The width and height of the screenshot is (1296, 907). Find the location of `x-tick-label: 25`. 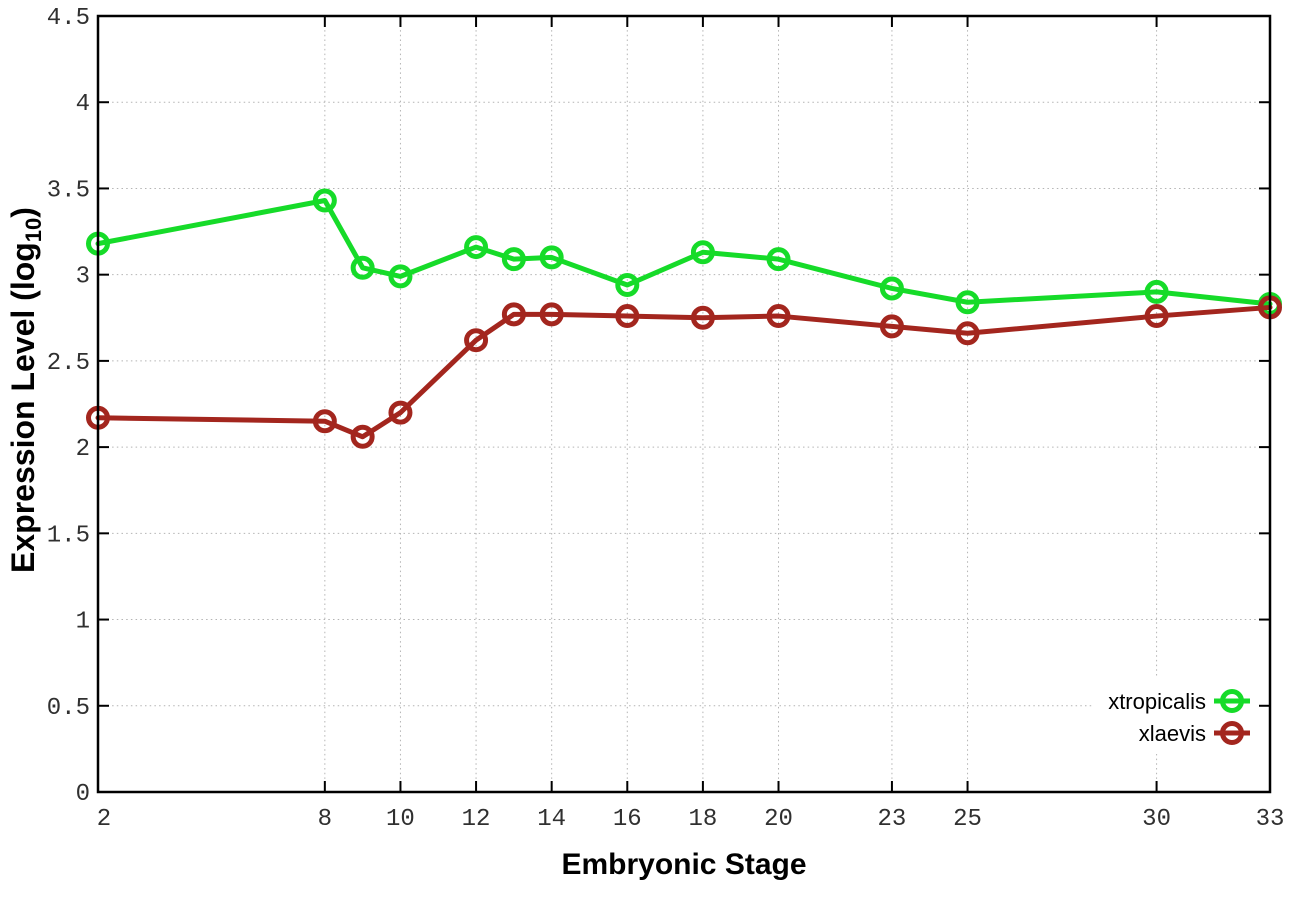

x-tick-label: 25 is located at coordinates (967, 819).